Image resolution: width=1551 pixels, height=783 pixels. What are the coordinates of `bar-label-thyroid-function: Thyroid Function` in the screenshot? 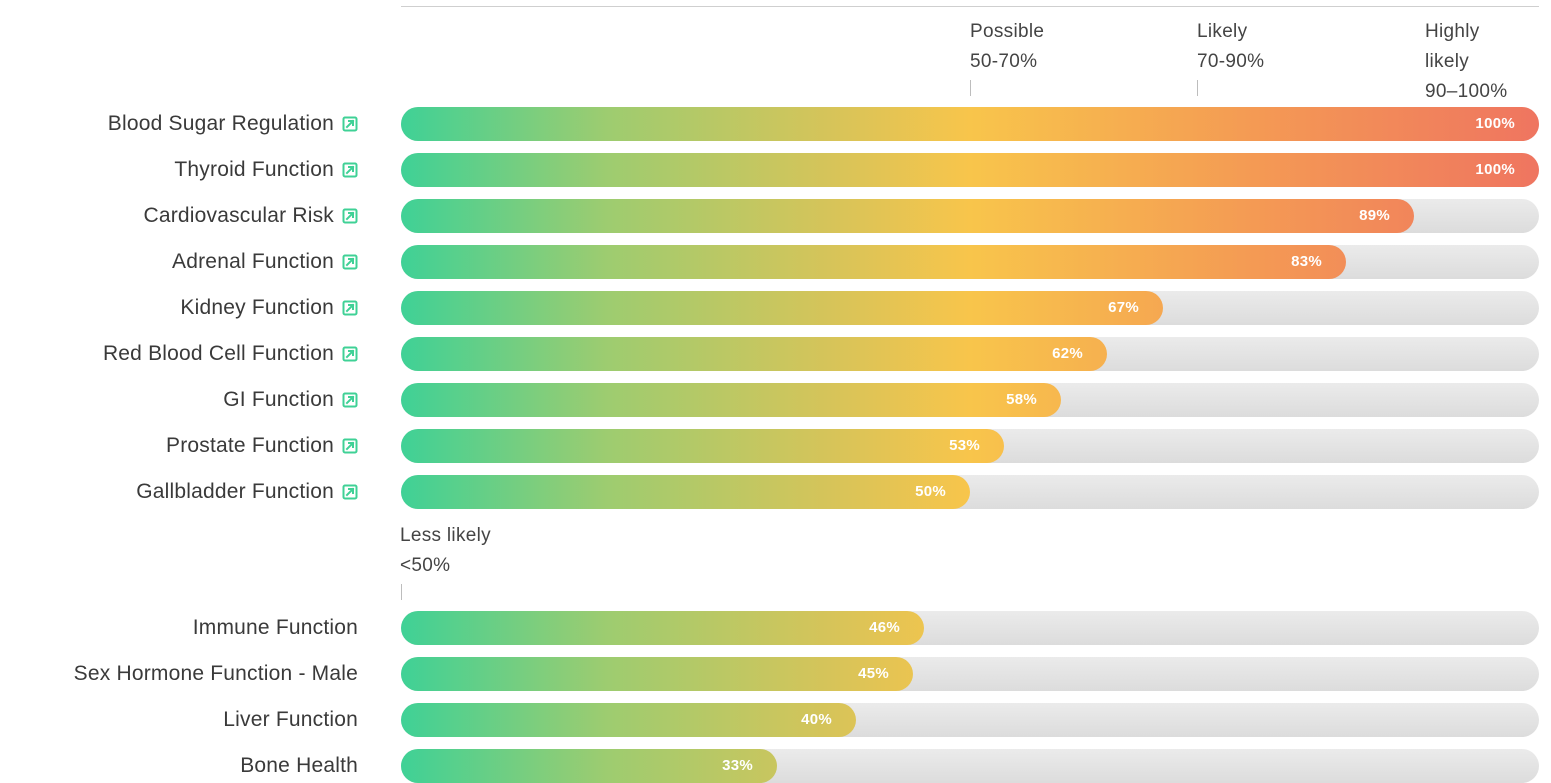 It's located at (266, 170).